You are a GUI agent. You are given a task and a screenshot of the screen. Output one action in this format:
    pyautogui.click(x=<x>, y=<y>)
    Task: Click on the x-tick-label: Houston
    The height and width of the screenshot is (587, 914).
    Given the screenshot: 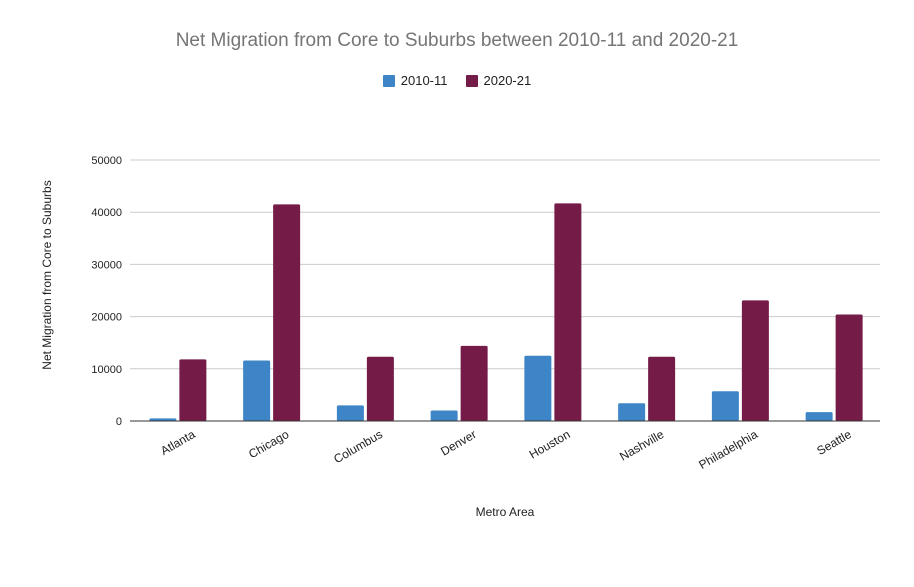 What is the action you would take?
    pyautogui.click(x=550, y=444)
    